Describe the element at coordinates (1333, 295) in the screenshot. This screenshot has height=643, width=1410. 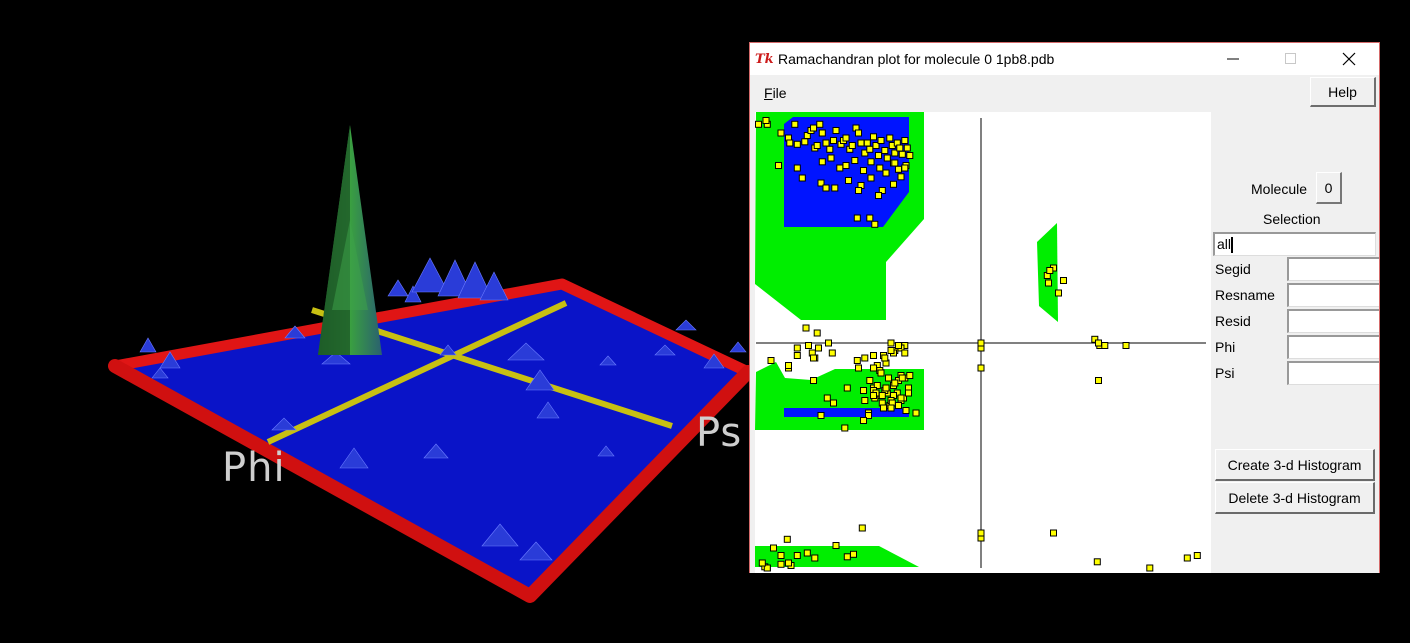
I see `resname-input` at that location.